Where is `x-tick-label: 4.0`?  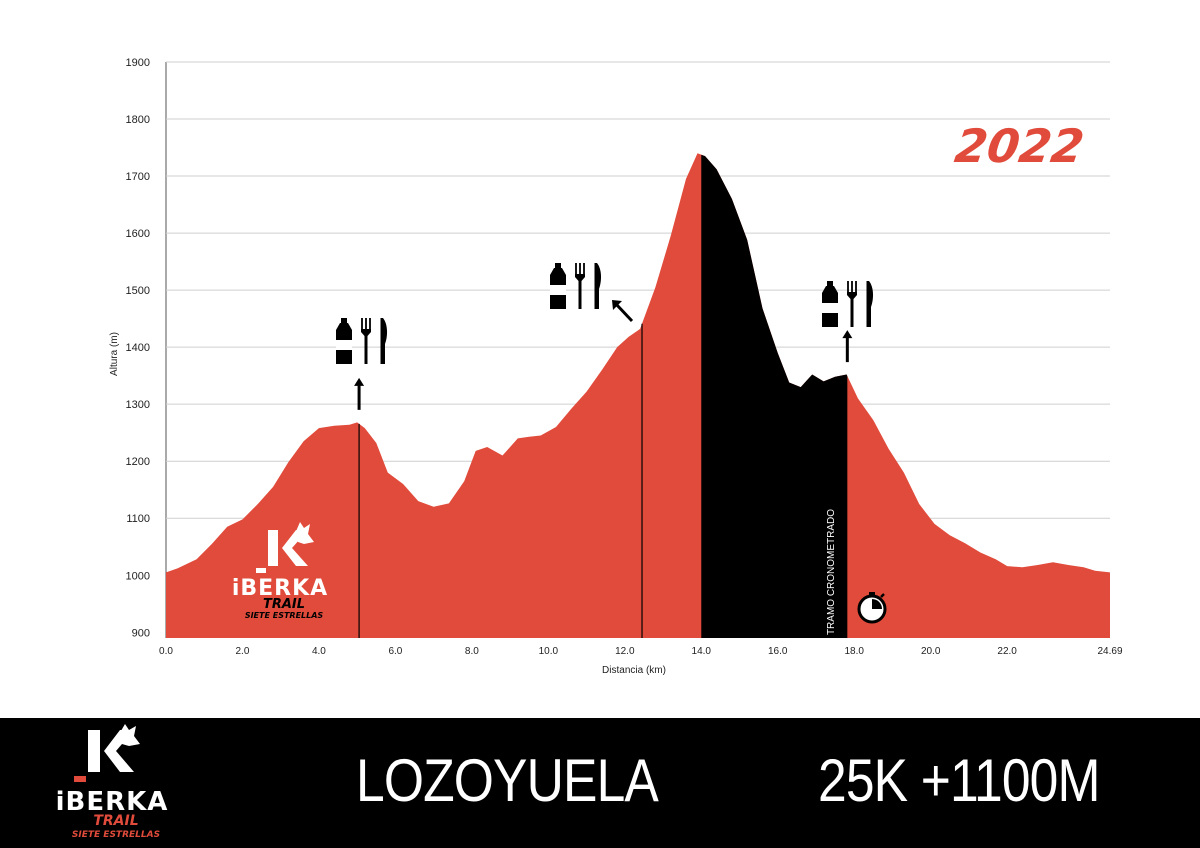
x-tick-label: 4.0 is located at coordinates (319, 651).